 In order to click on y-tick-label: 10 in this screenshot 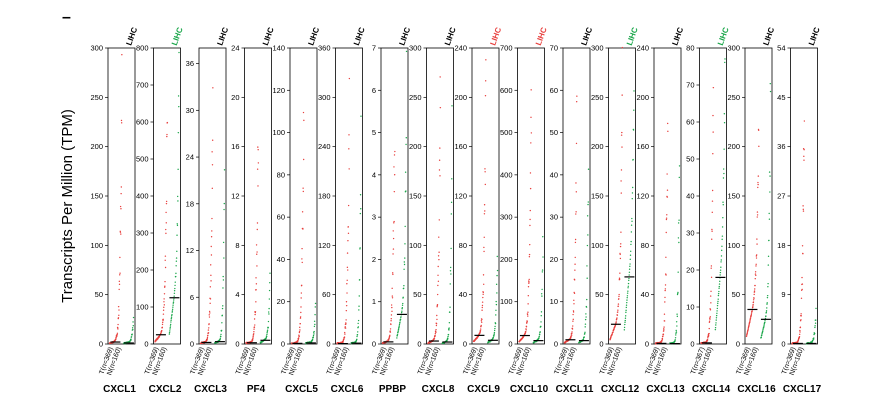, I will do `click(554, 301)`.